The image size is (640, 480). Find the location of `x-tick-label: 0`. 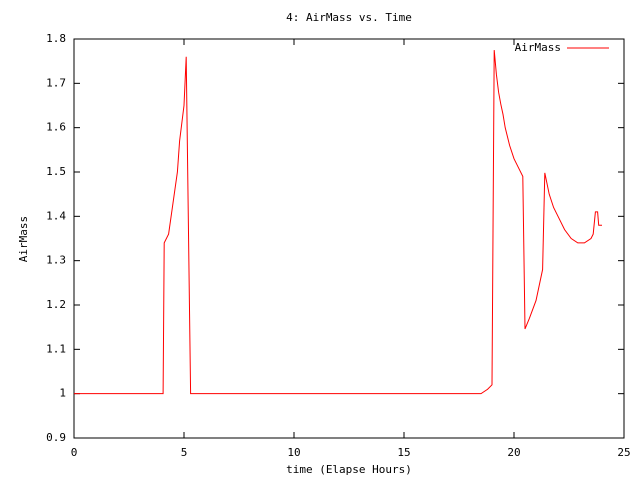

x-tick-label: 0 is located at coordinates (74, 452).